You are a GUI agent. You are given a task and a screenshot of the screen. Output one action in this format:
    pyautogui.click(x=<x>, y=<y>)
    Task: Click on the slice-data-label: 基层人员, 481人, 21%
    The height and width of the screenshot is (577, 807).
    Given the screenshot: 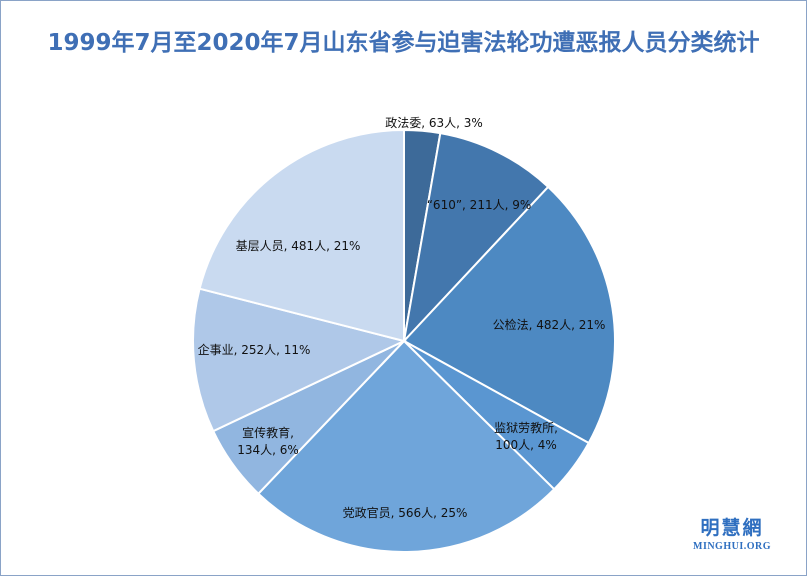 What is the action you would take?
    pyautogui.click(x=298, y=246)
    